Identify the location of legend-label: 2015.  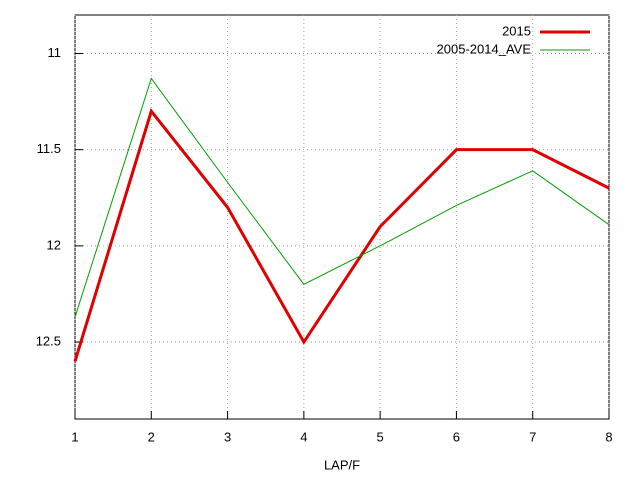
(516, 30).